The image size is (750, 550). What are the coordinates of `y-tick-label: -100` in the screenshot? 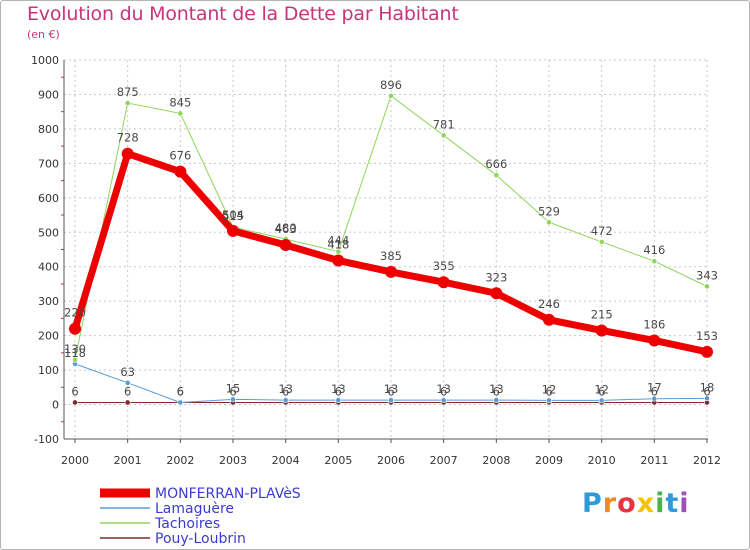 It's located at (46, 439).